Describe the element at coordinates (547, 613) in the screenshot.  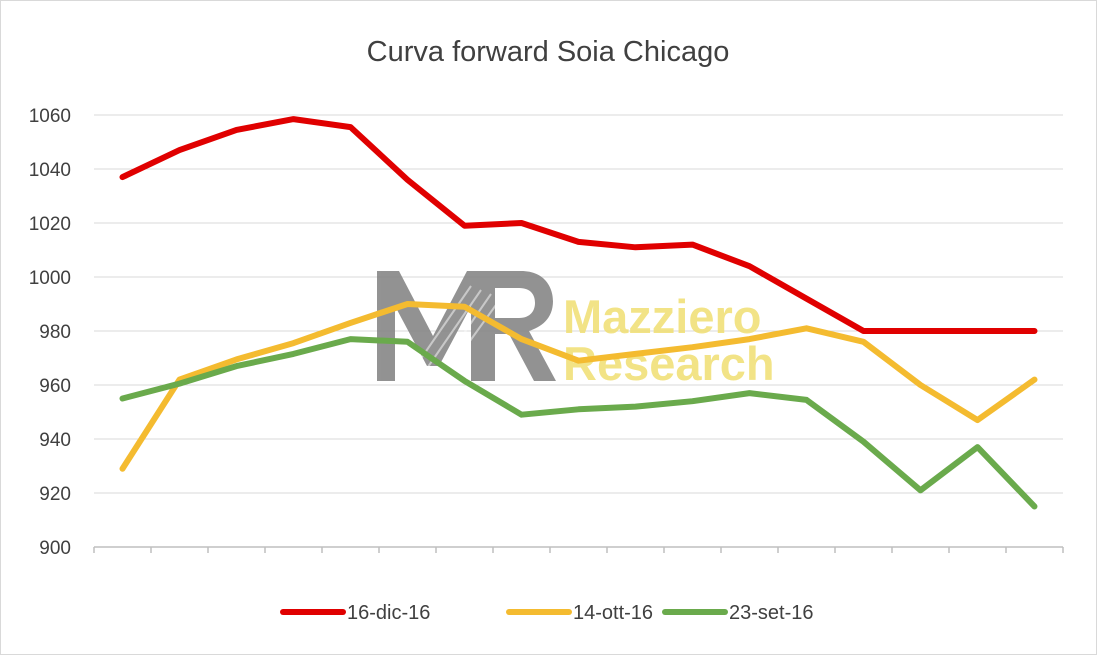
I see `legend: 16-dic-16 14-ott-16 23-set-16` at that location.